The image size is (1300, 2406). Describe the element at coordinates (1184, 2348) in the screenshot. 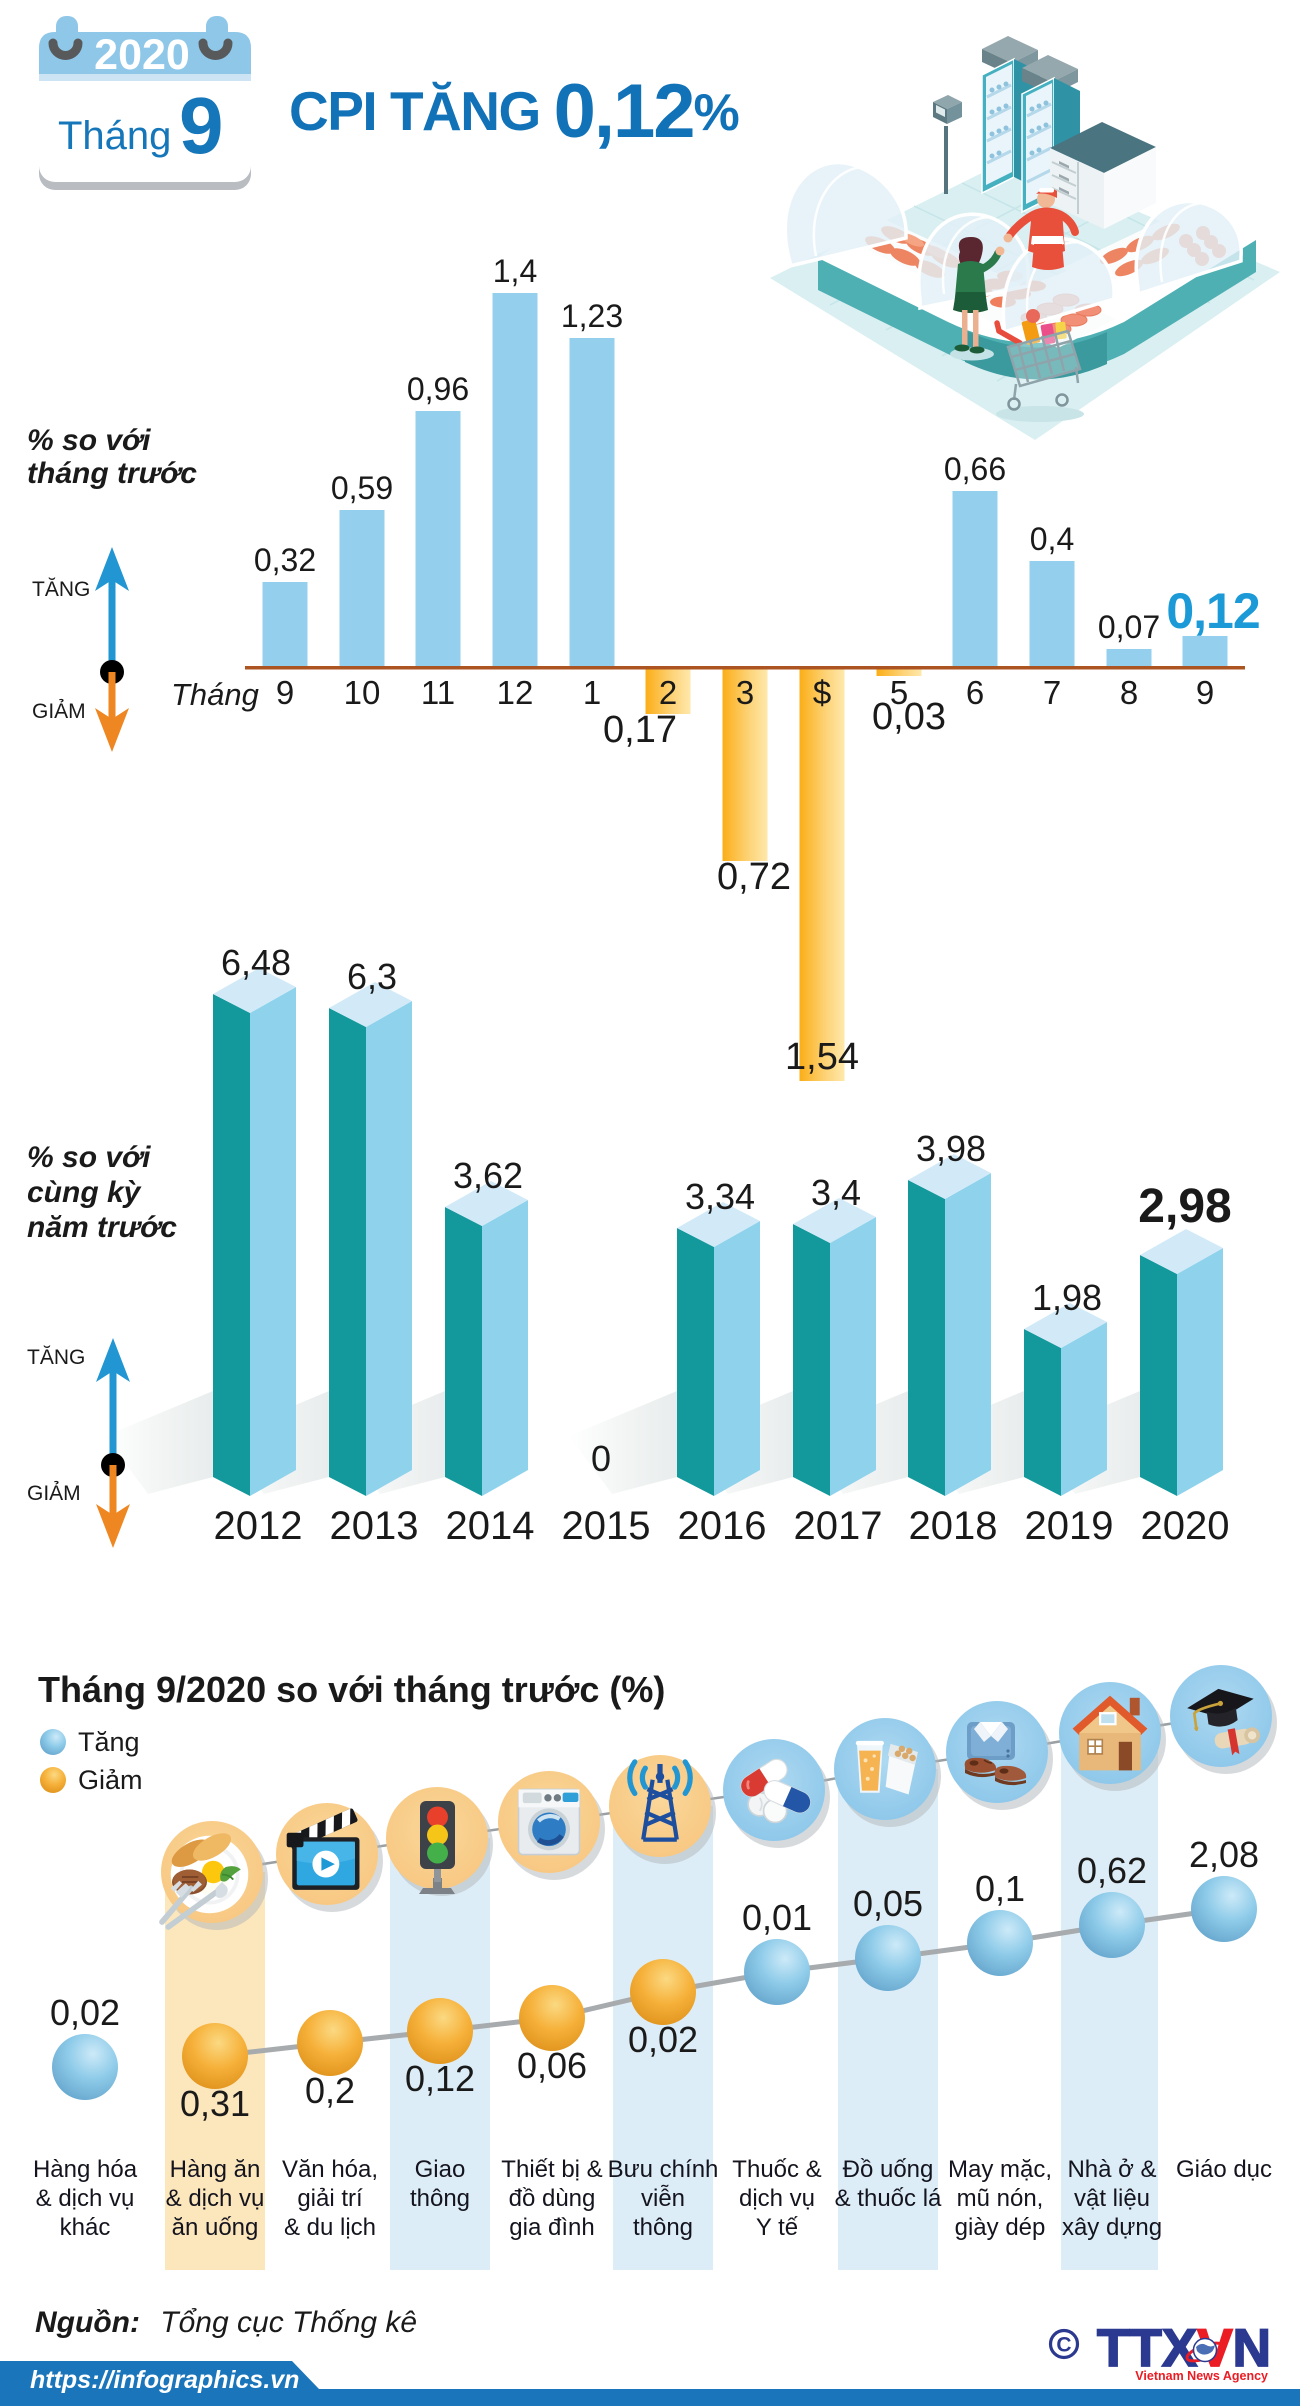

I see `svg-text: TTXVN` at that location.